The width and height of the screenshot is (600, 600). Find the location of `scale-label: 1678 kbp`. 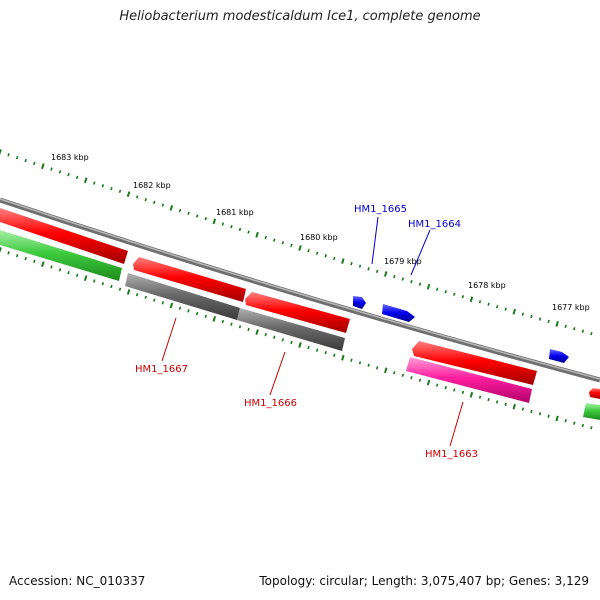

scale-label: 1678 kbp is located at coordinates (487, 285).